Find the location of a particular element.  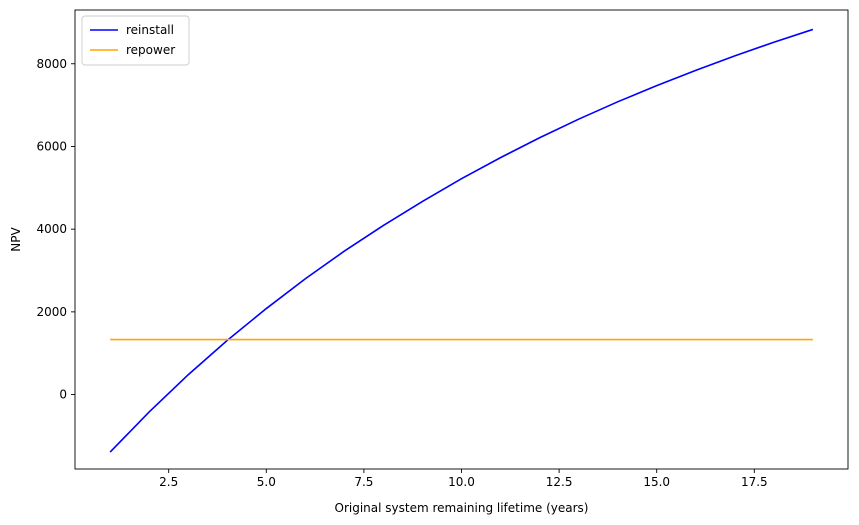

legend: reinstall repower is located at coordinates (135, 40).